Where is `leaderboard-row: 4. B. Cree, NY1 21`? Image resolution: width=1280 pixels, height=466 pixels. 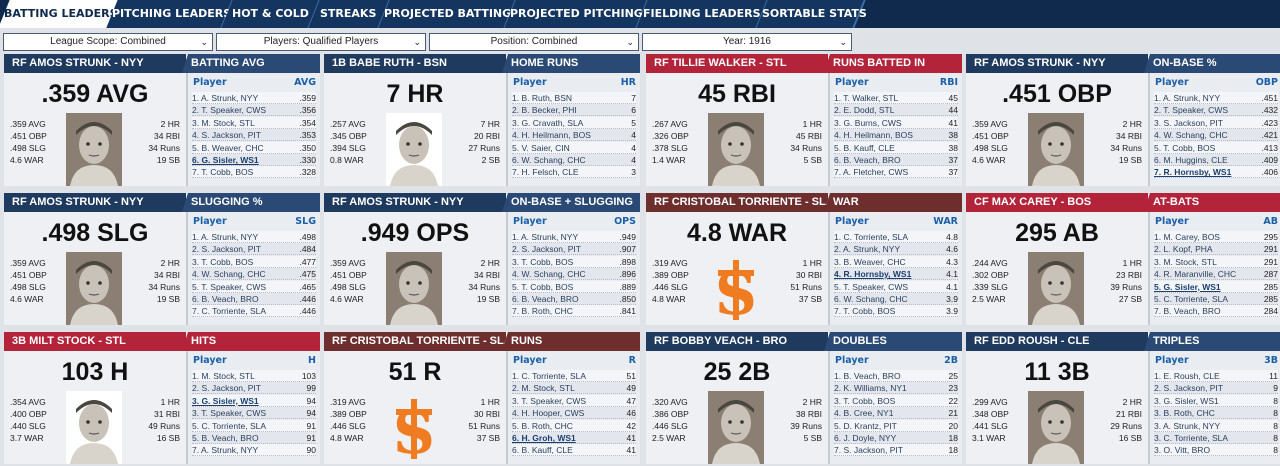
leaderboard-row: 4. B. Cree, NY1 21 is located at coordinates (896, 413).